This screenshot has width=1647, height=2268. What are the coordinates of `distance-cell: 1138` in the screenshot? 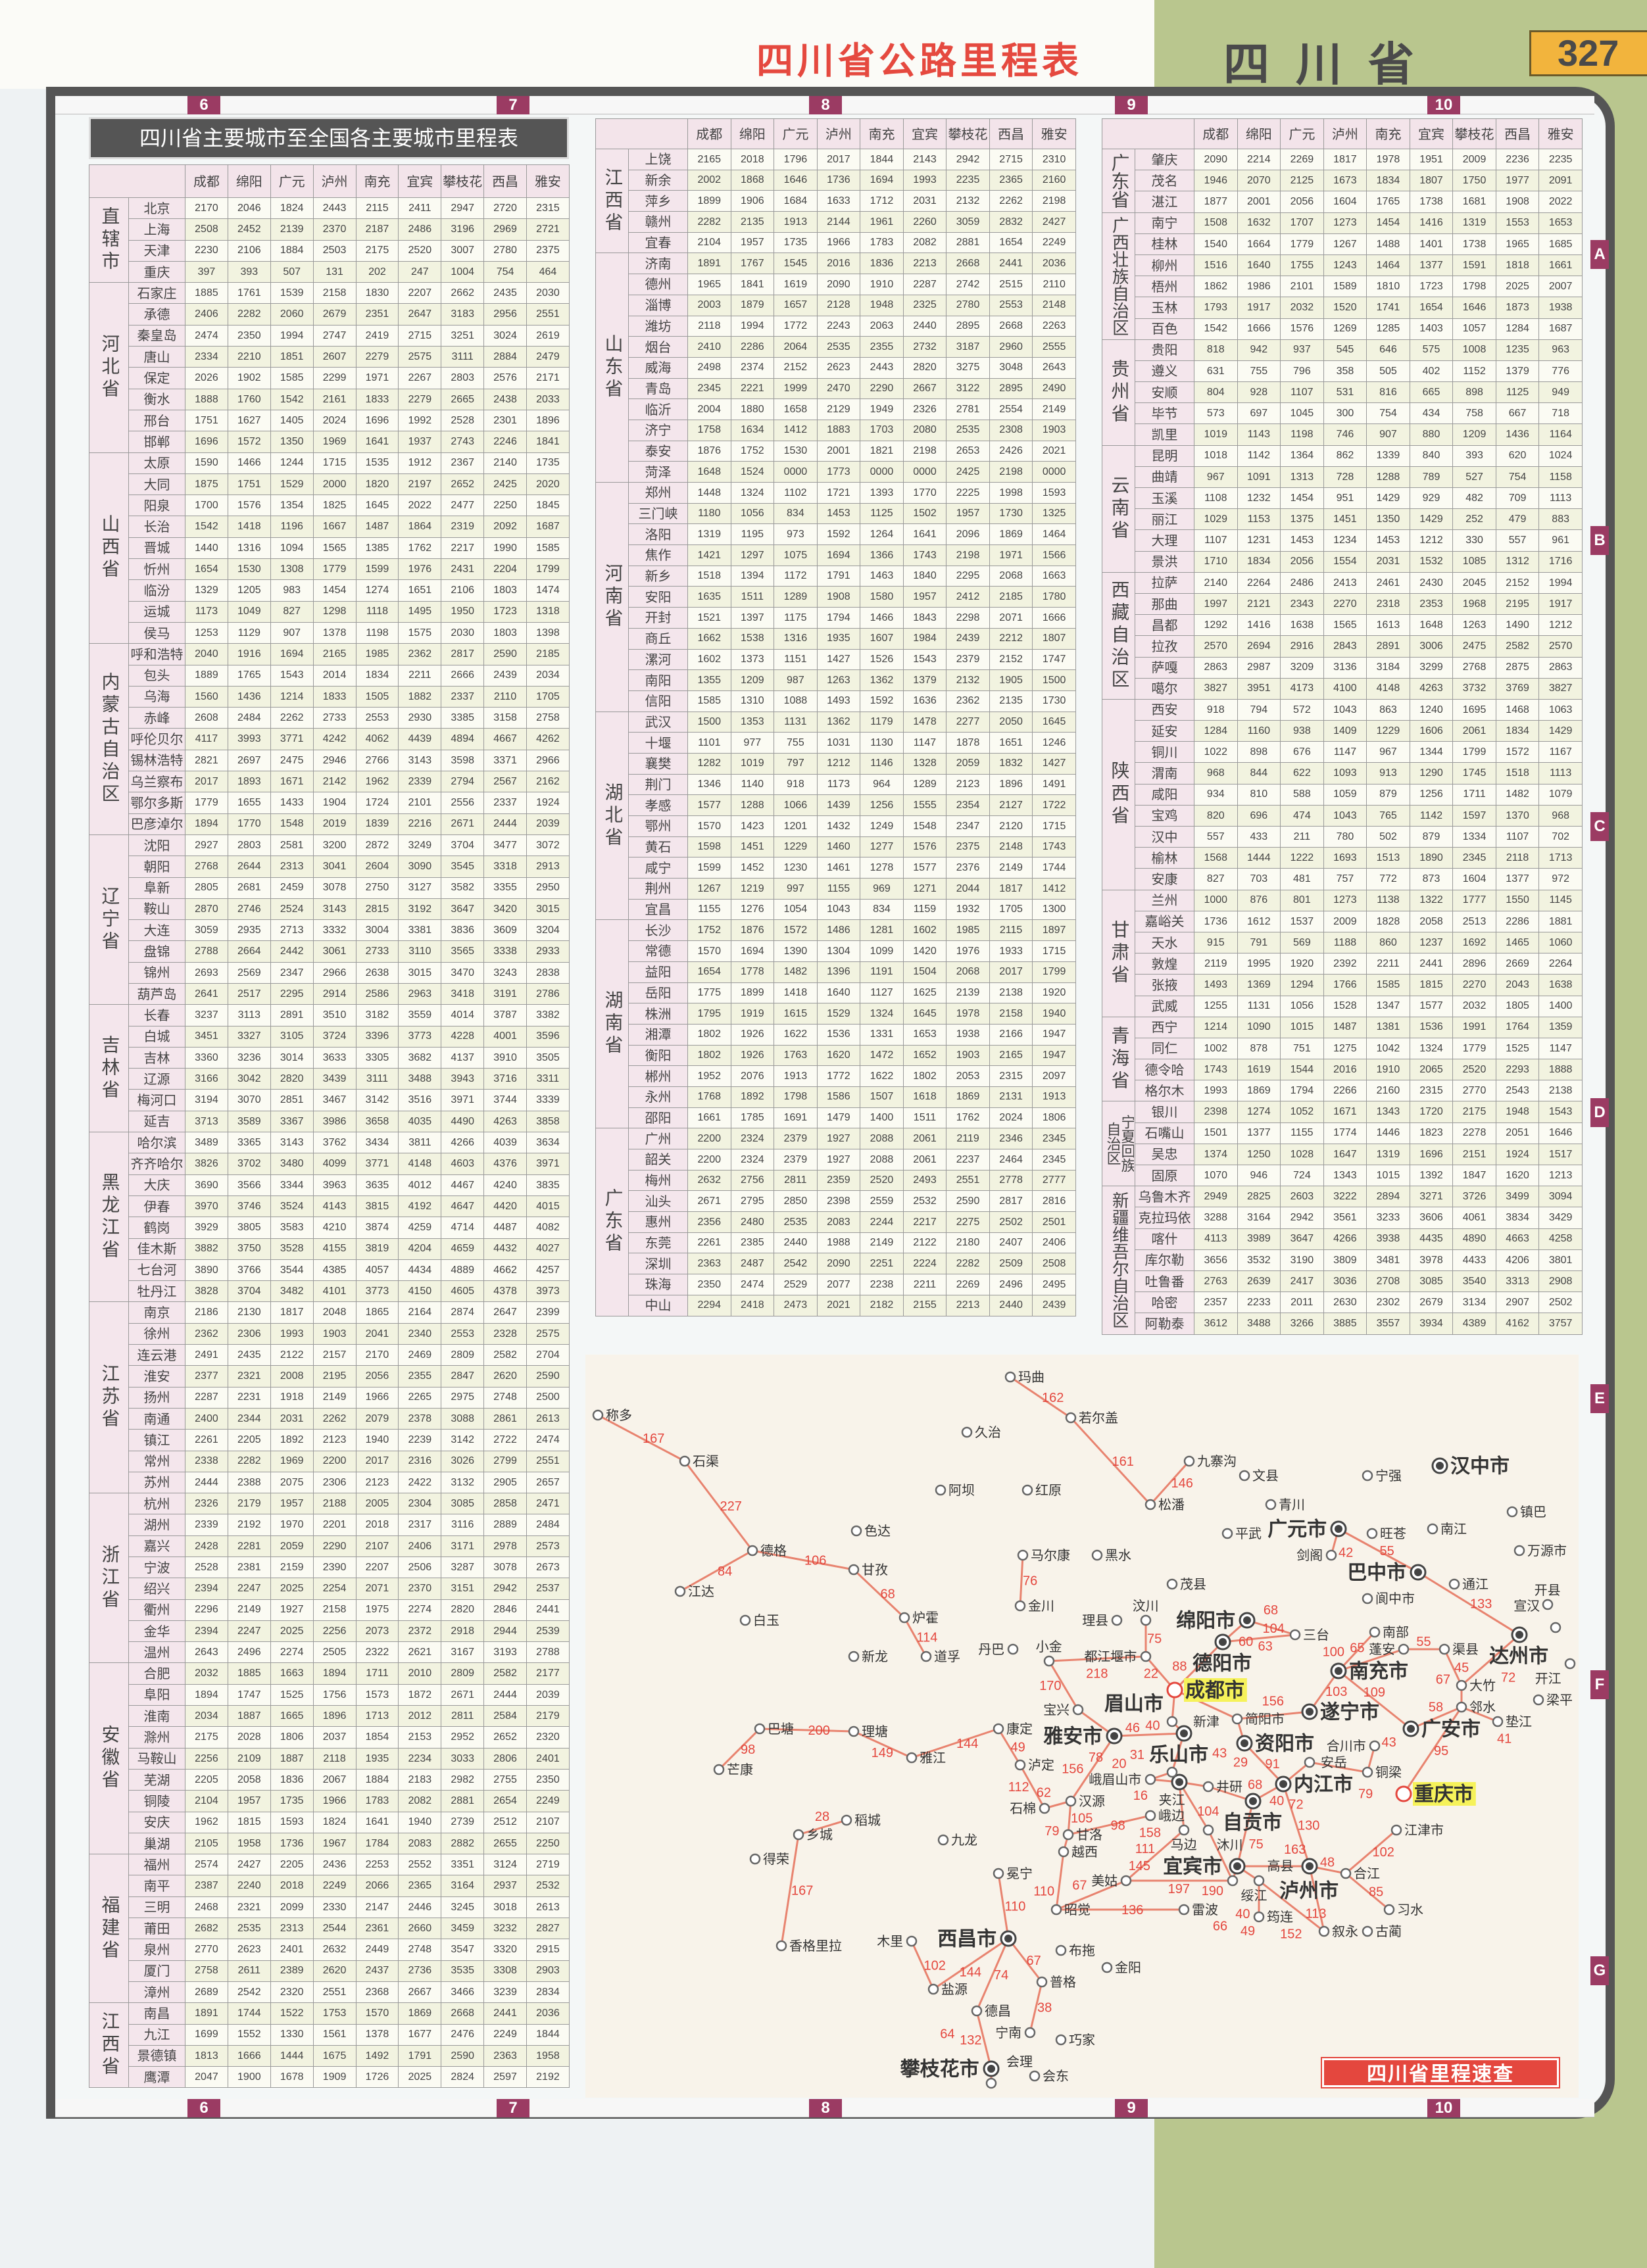 It's located at (1388, 900).